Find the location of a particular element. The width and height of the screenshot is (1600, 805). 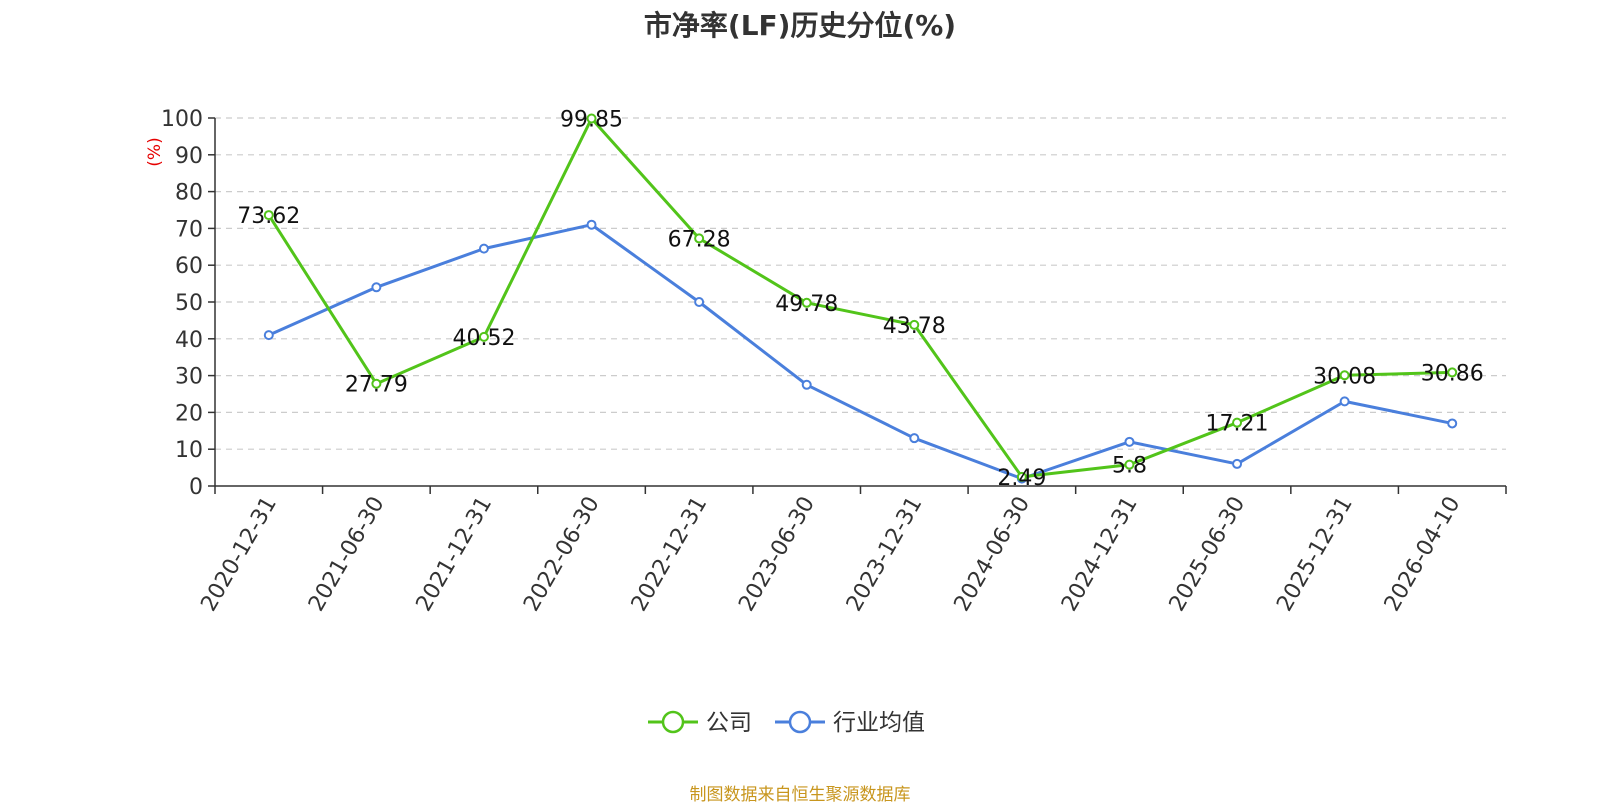

x-tick-label: 2026-04-10 is located at coordinates (1423, 554).